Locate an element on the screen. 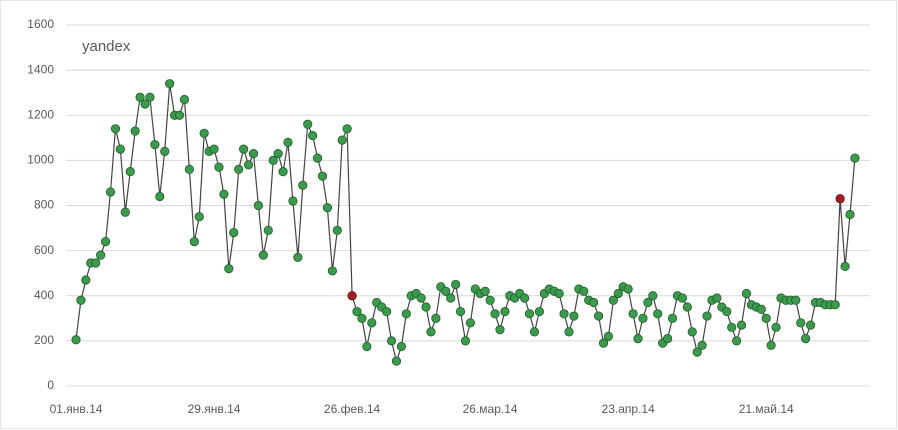 The image size is (898, 430). x-tick-label: 29.янв.14 is located at coordinates (214, 409).